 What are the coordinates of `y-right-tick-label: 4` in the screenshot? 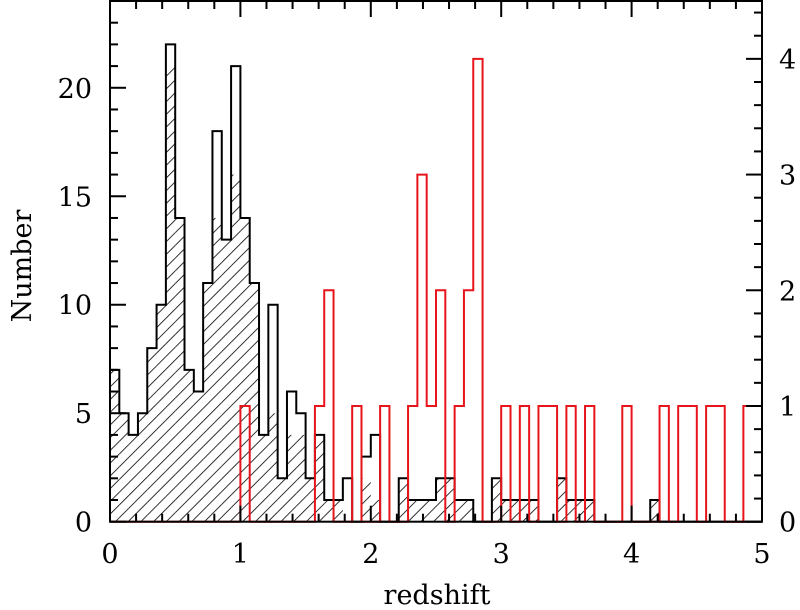 It's located at (787, 60).